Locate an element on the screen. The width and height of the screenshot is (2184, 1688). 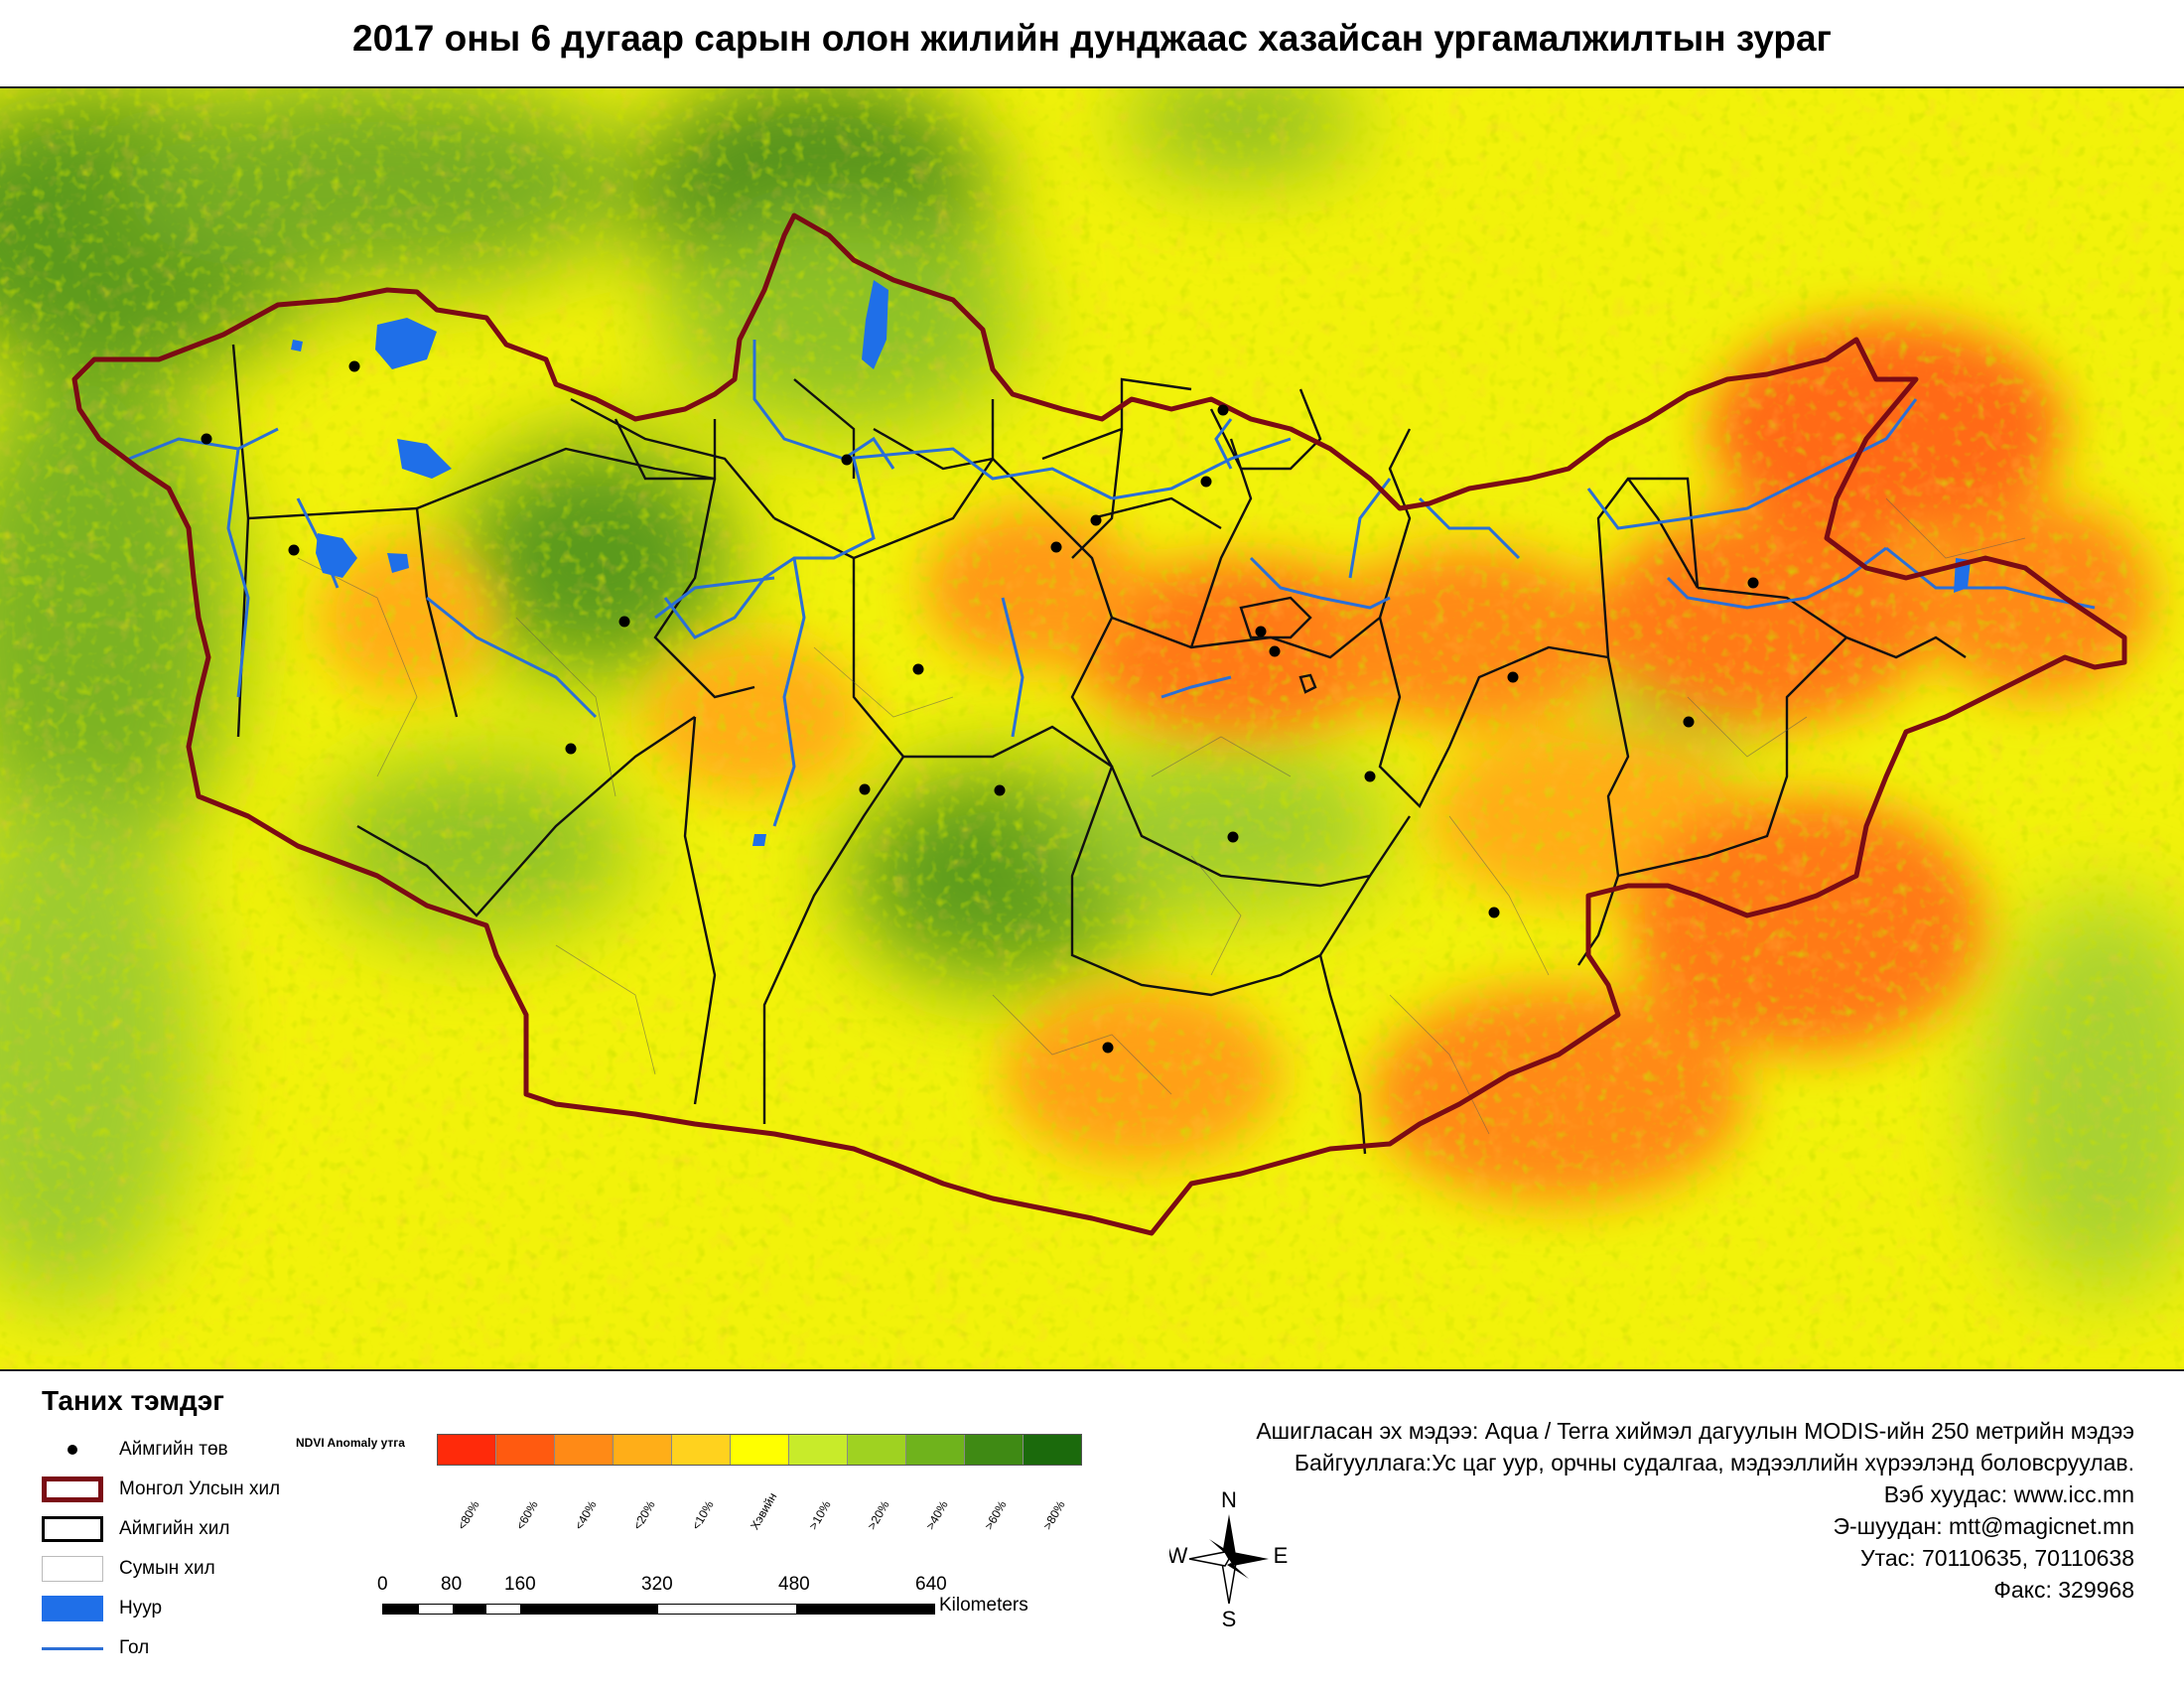
scale-tick: 640 is located at coordinates (931, 1584).